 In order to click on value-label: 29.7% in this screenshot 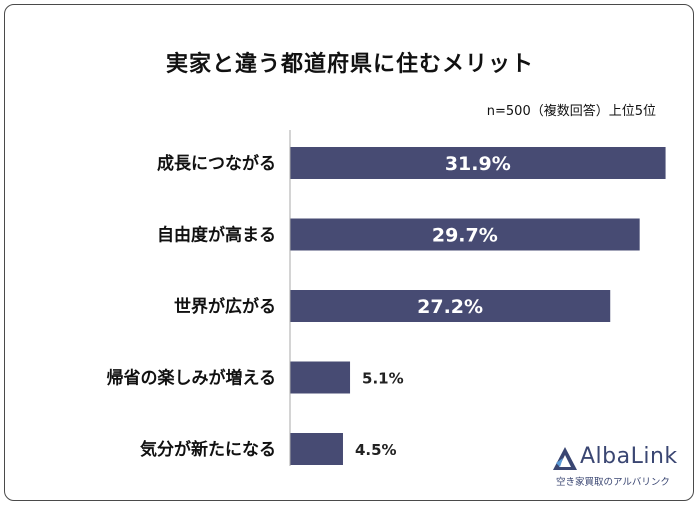, I will do `click(465, 236)`.